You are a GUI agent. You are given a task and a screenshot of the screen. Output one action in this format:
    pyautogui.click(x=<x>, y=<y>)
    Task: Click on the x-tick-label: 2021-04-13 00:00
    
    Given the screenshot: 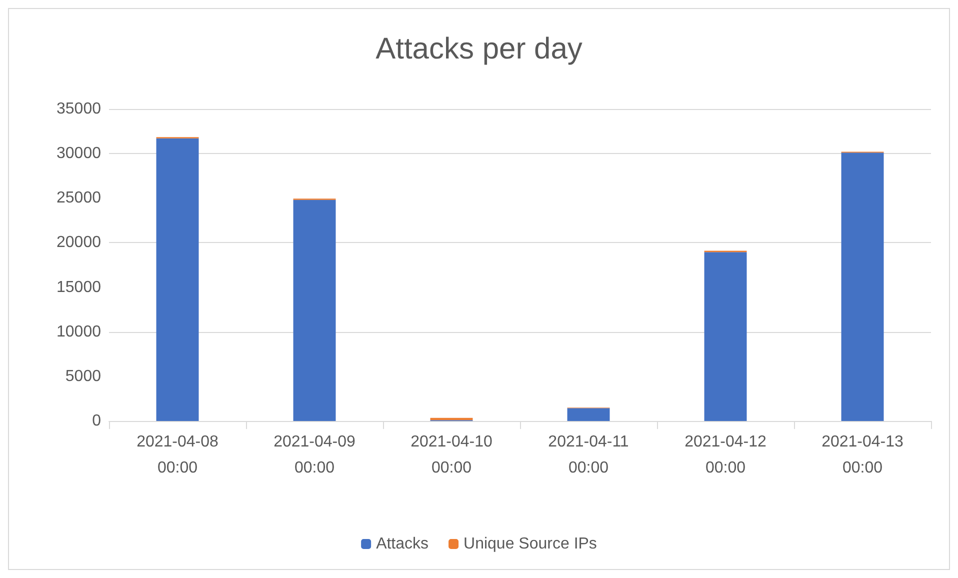 What is the action you would take?
    pyautogui.click(x=863, y=455)
    